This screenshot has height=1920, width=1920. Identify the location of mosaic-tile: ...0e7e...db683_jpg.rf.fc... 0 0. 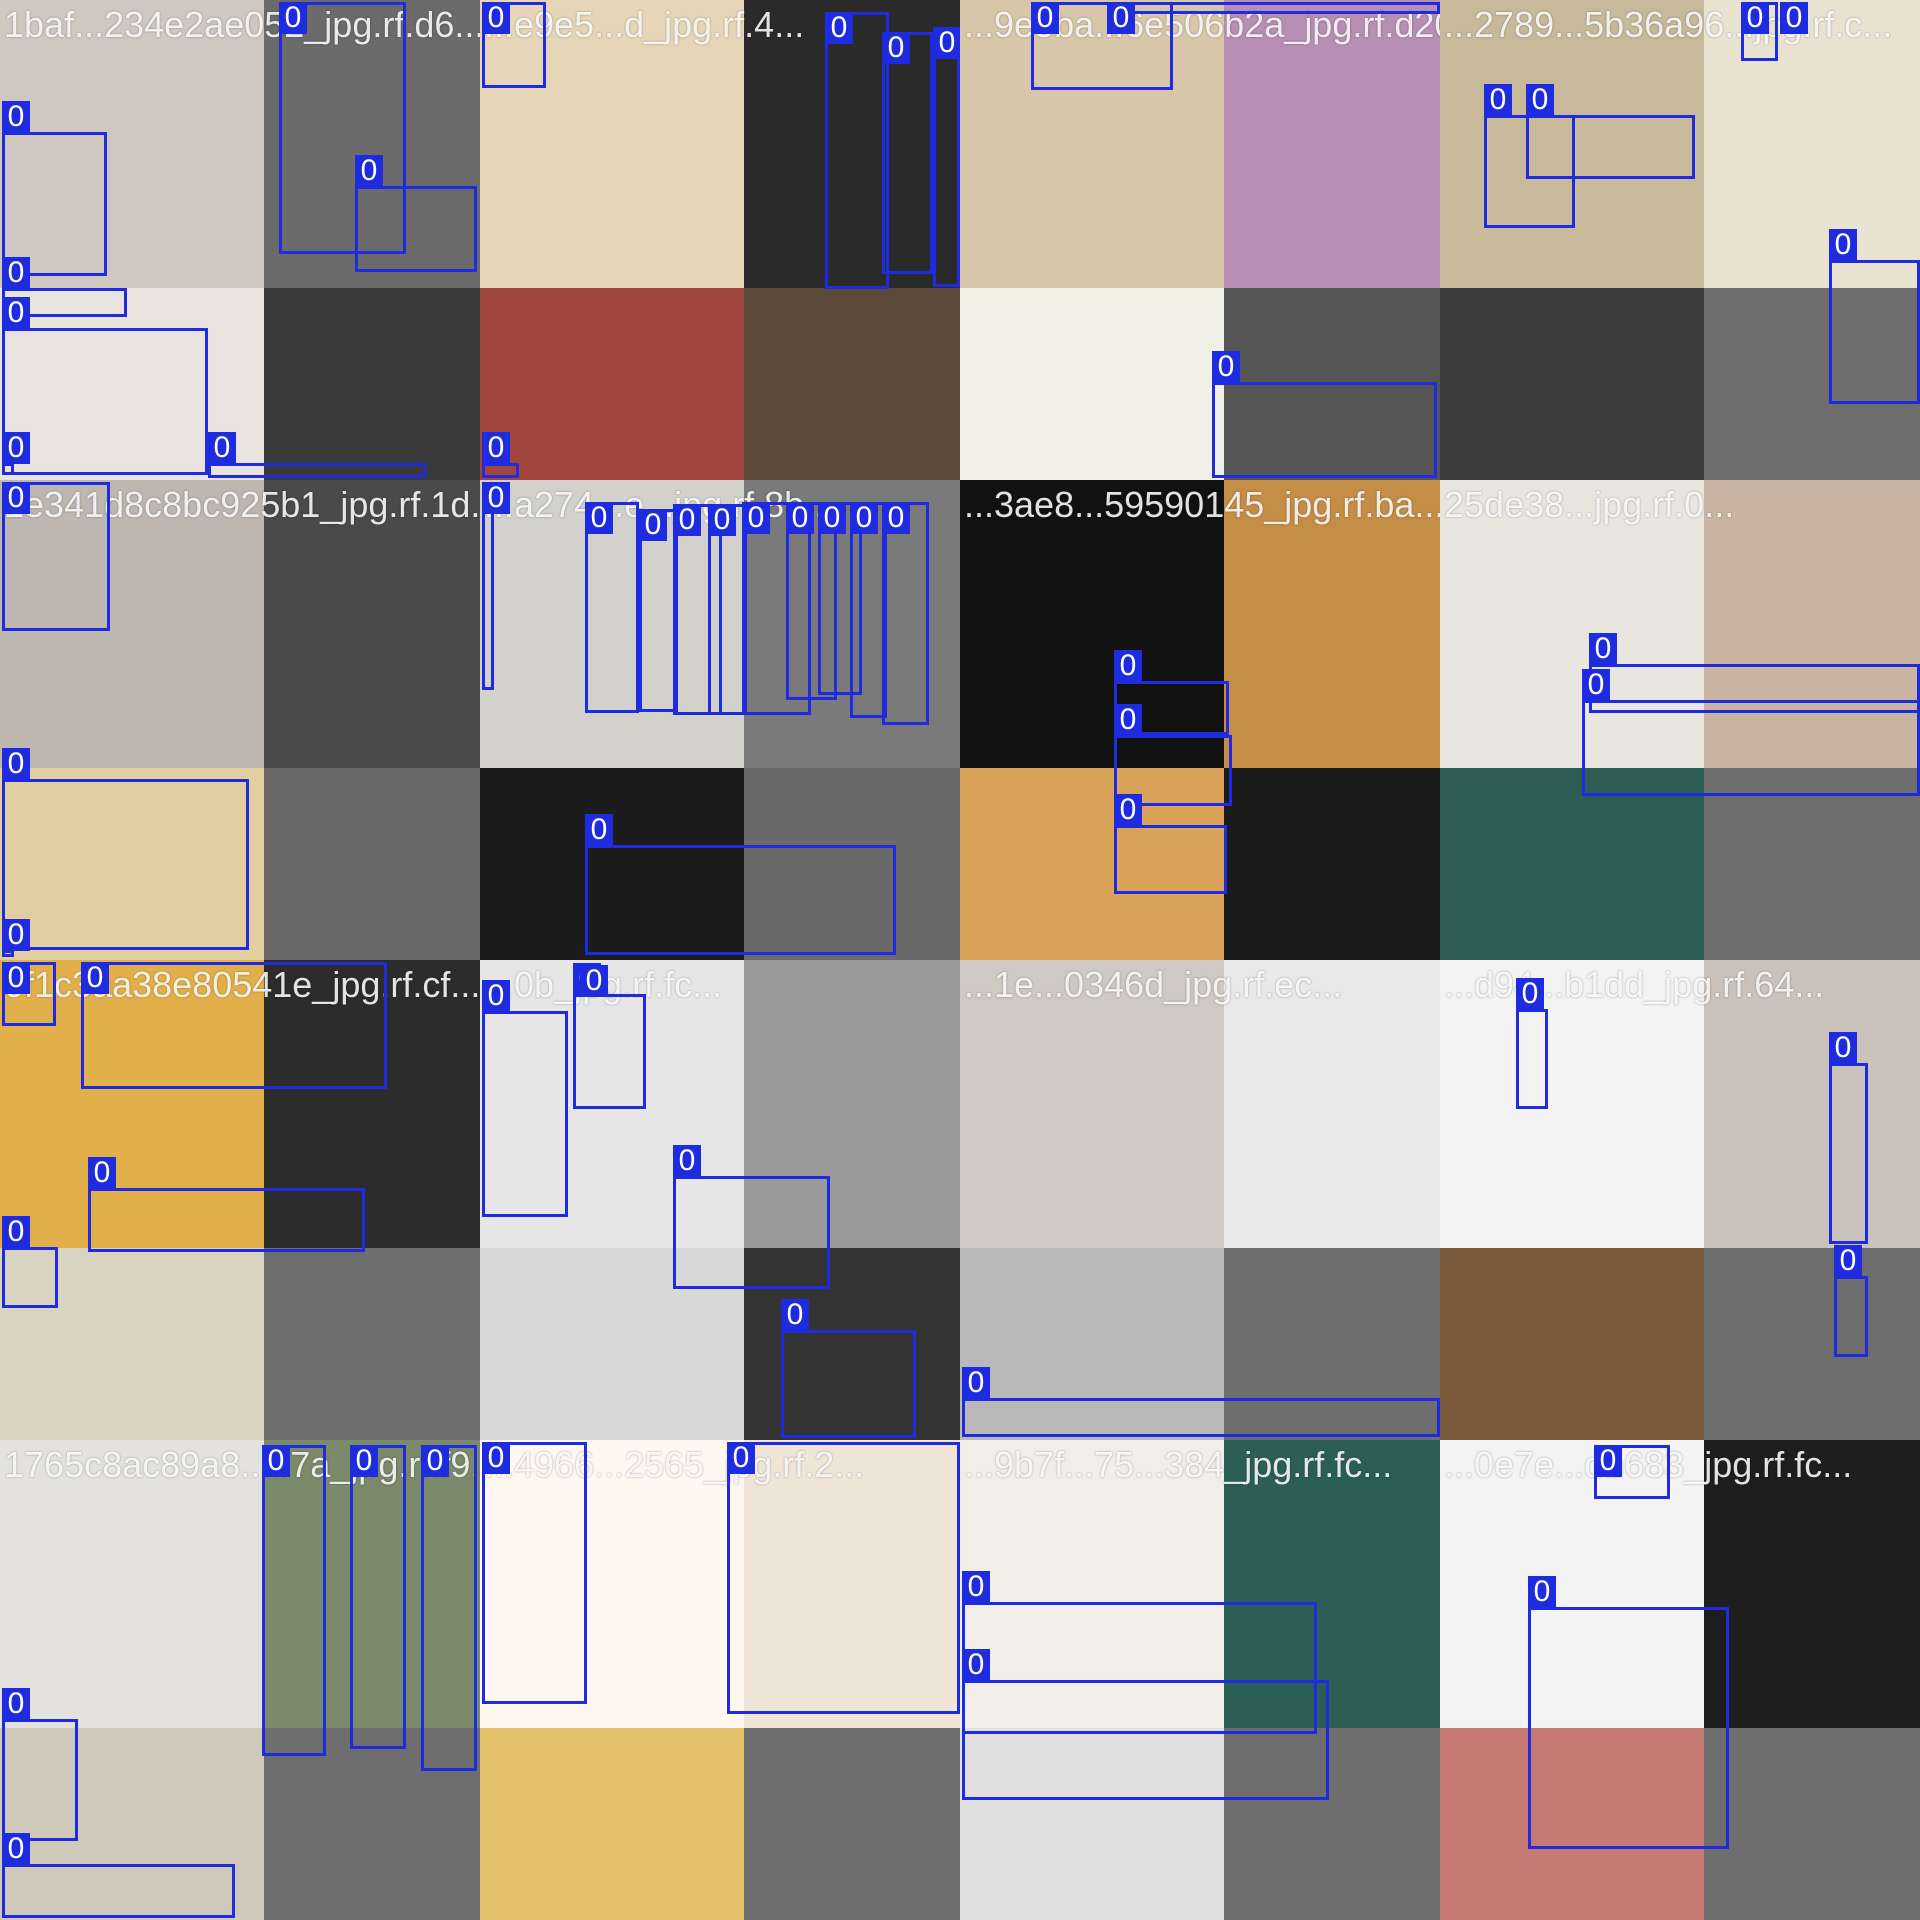
(1680, 1680).